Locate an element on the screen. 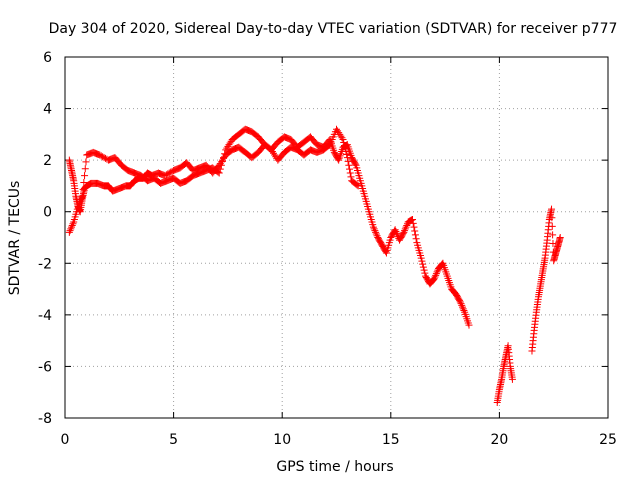 The width and height of the screenshot is (640, 480). x-tick-label: 20 is located at coordinates (499, 440).